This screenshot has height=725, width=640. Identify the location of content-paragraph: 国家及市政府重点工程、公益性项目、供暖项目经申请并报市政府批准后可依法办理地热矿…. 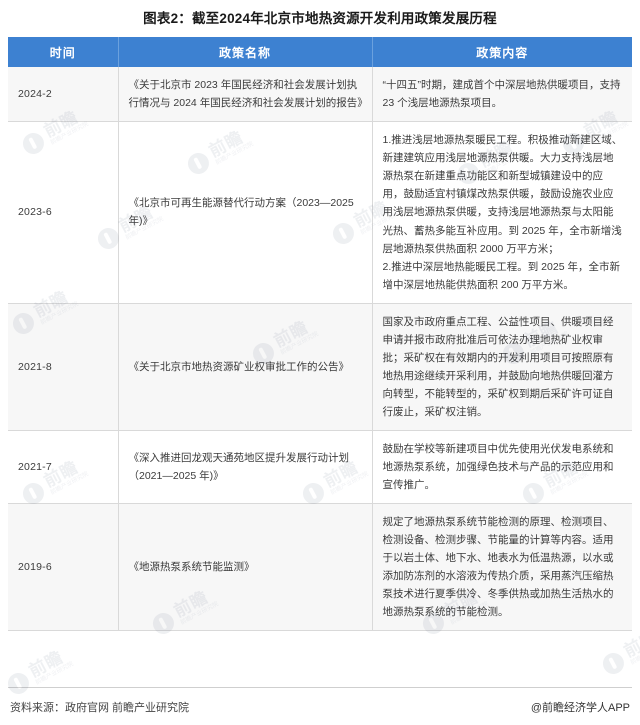
(498, 366).